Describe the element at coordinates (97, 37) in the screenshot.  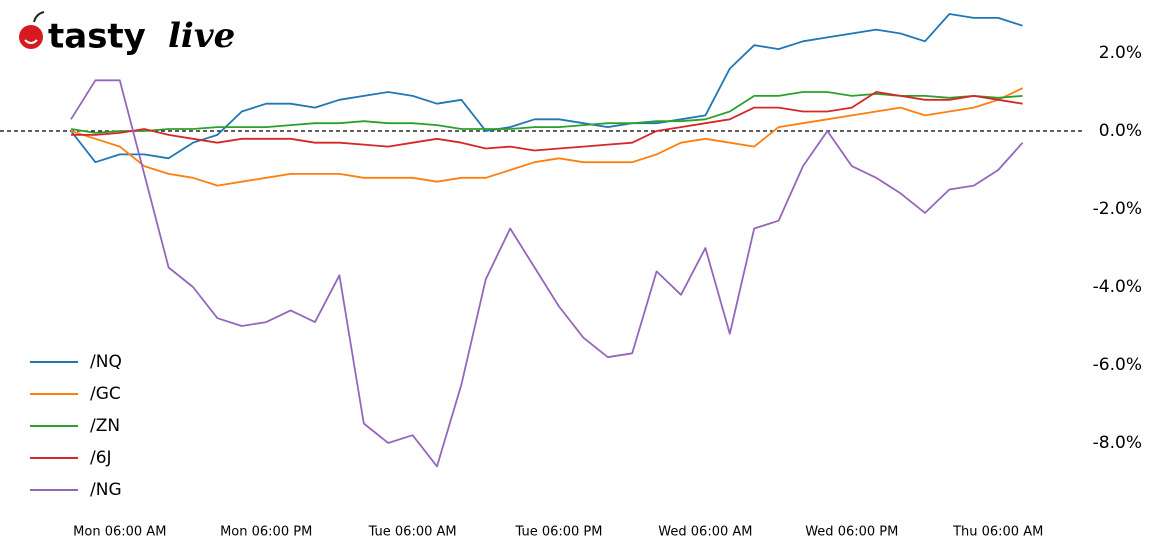
I see `logo-tasty: tasty` at that location.